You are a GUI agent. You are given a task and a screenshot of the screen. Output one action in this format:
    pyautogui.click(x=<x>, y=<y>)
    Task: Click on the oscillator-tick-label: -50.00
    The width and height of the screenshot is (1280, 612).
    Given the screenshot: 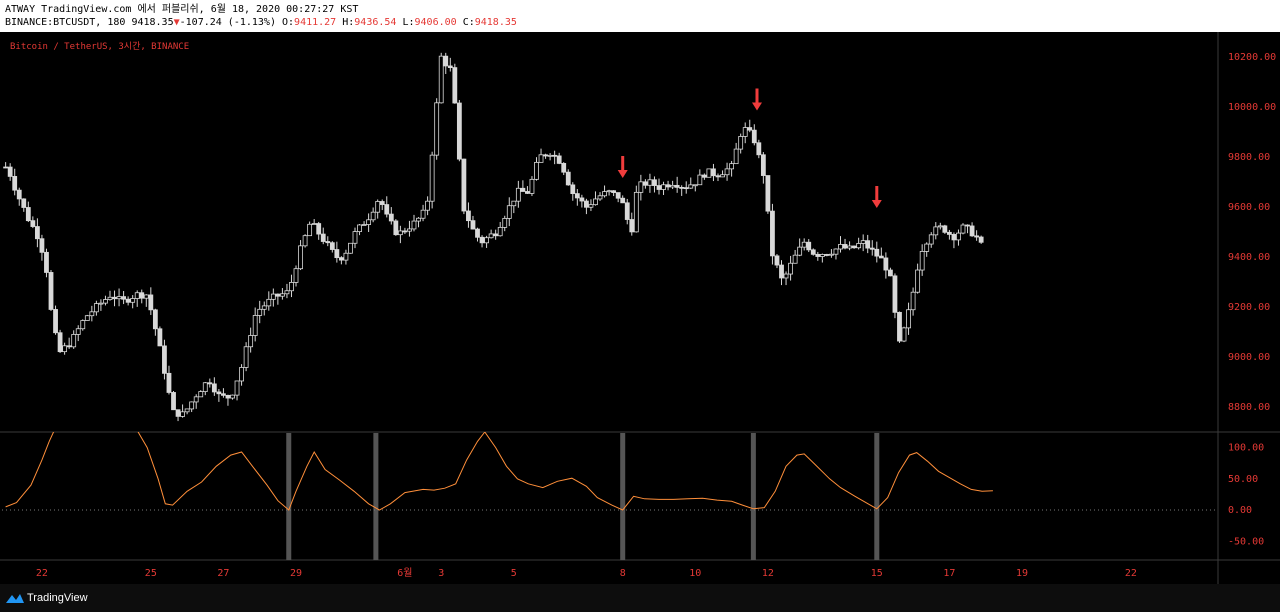 What is the action you would take?
    pyautogui.click(x=1246, y=541)
    